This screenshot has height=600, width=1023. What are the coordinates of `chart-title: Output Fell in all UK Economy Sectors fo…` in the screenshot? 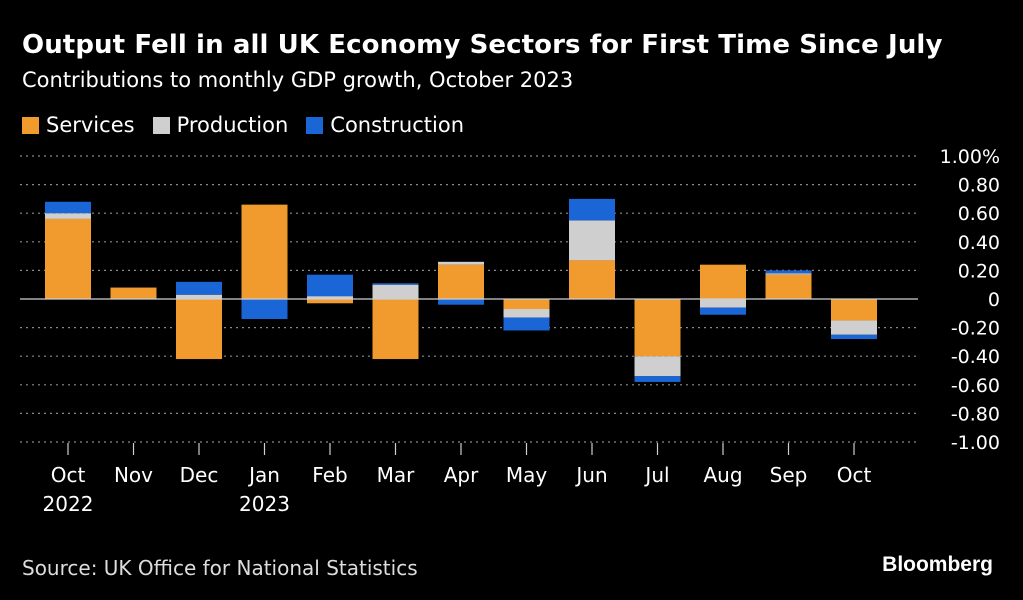 It's located at (482, 45).